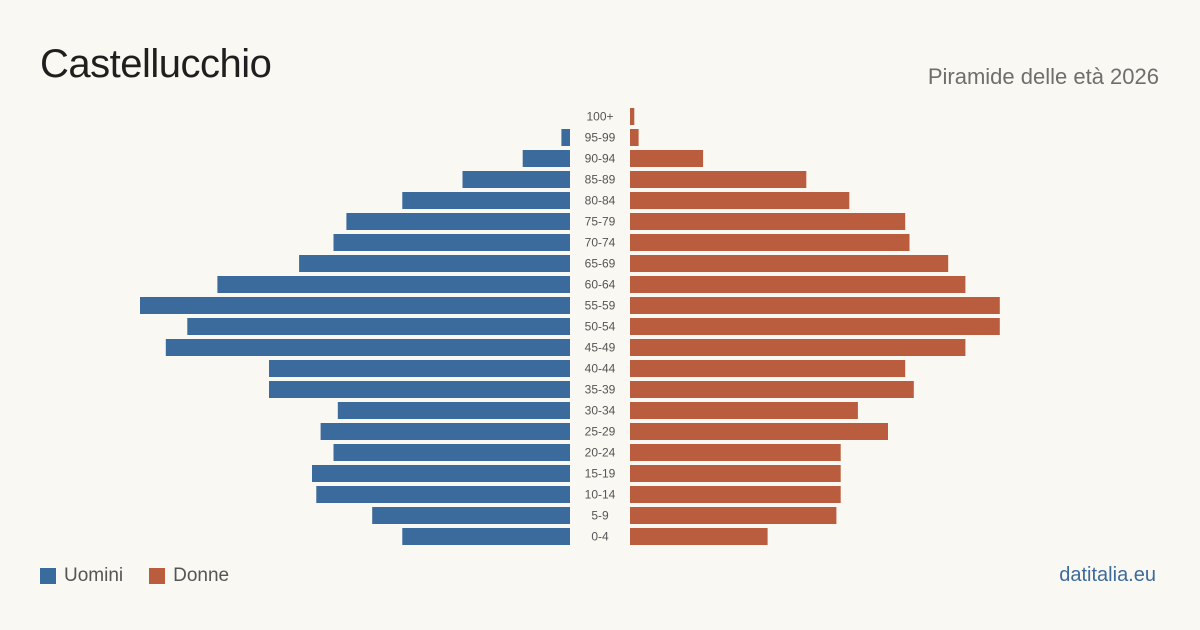  Describe the element at coordinates (600, 348) in the screenshot. I see `age-label-45-49: 45-49` at that location.